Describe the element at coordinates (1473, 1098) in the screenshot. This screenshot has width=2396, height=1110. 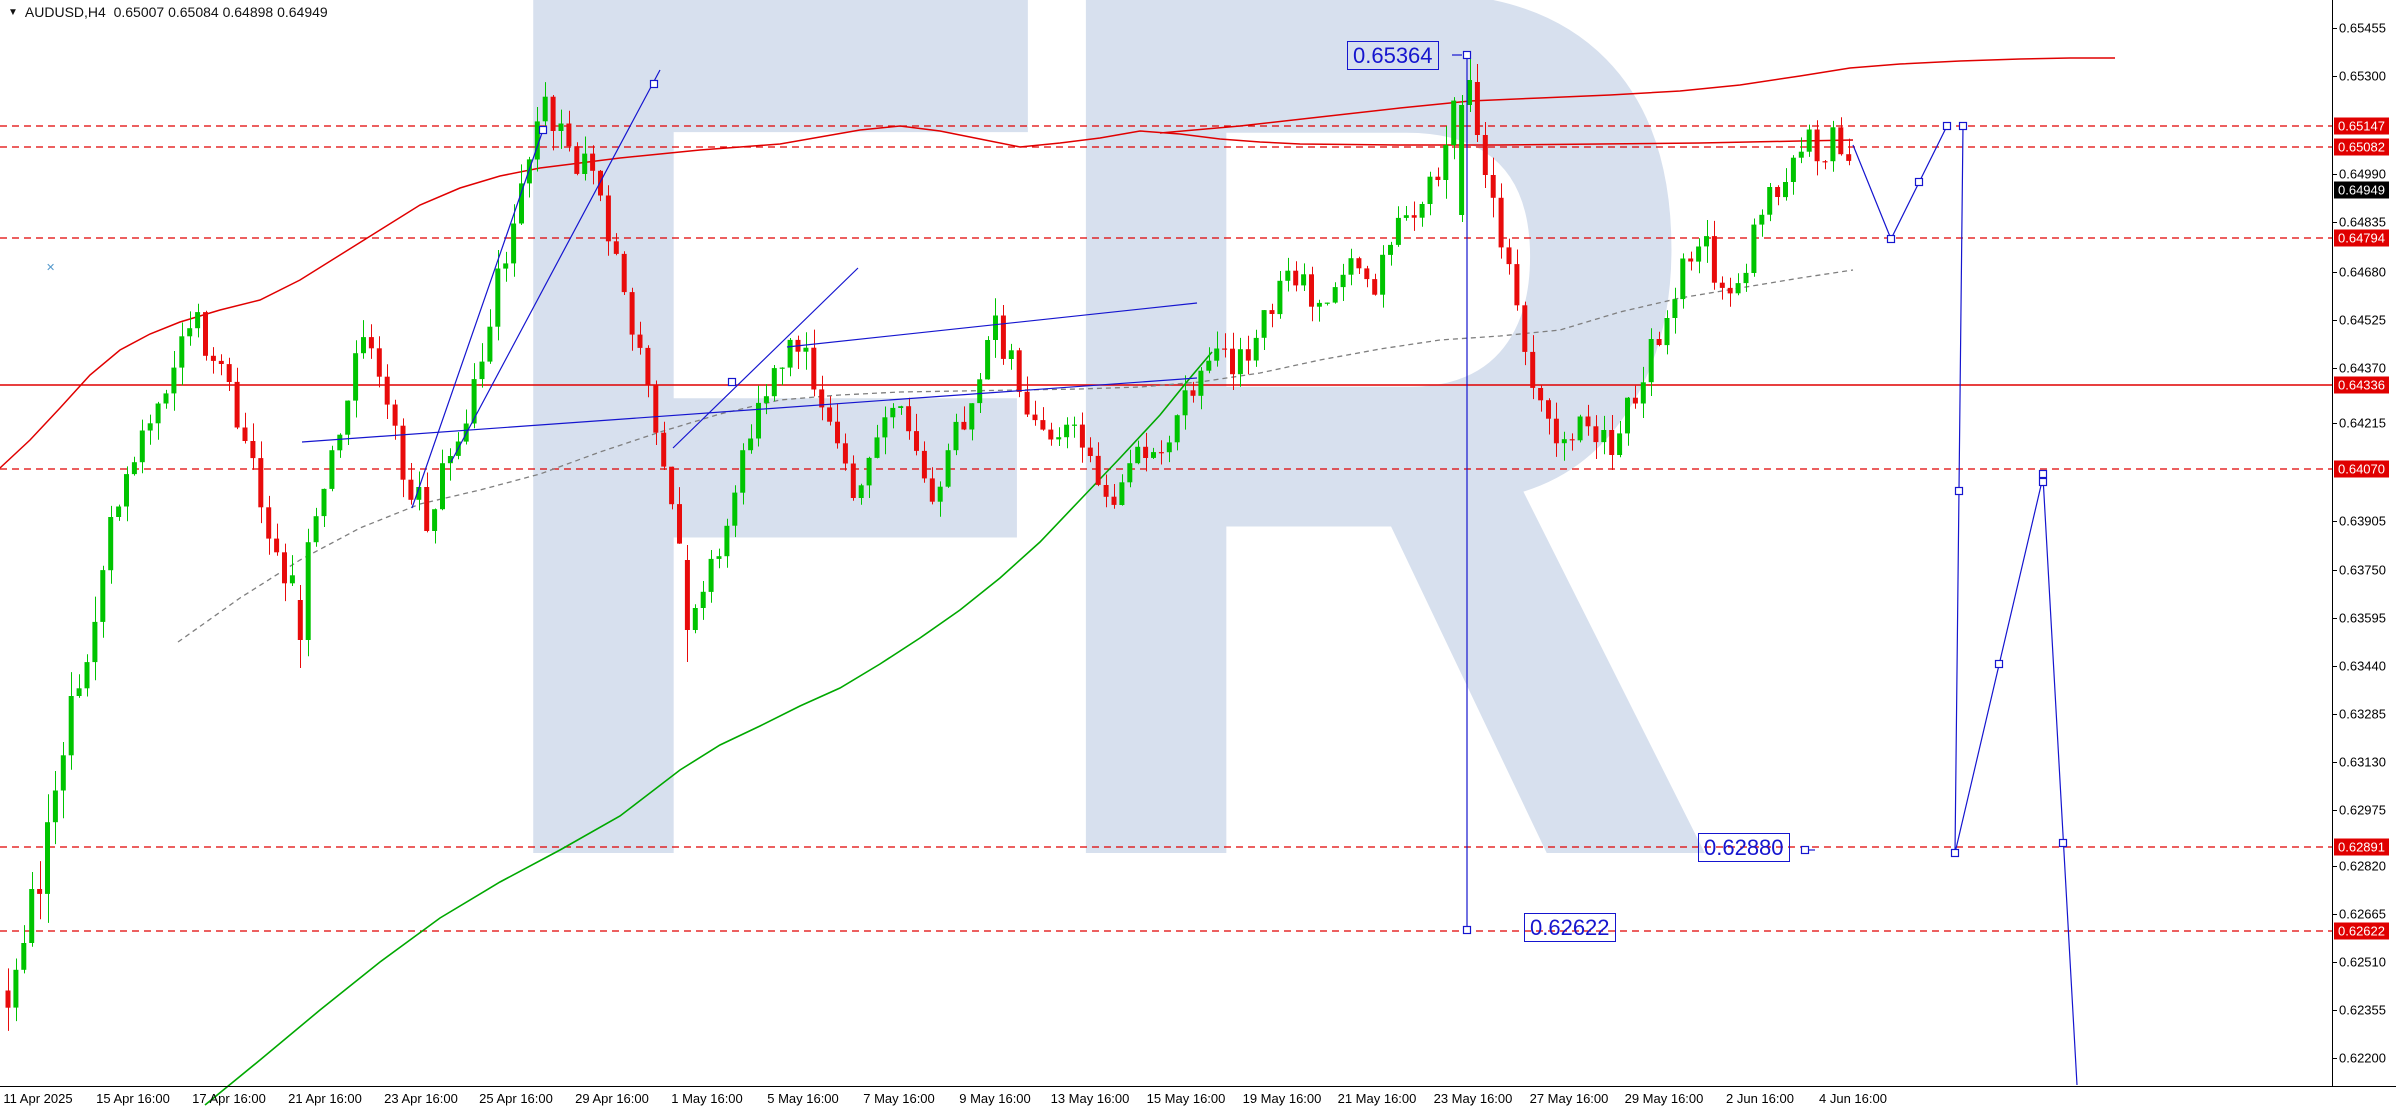
I see `time-axis-label: 23 May 16:00` at that location.